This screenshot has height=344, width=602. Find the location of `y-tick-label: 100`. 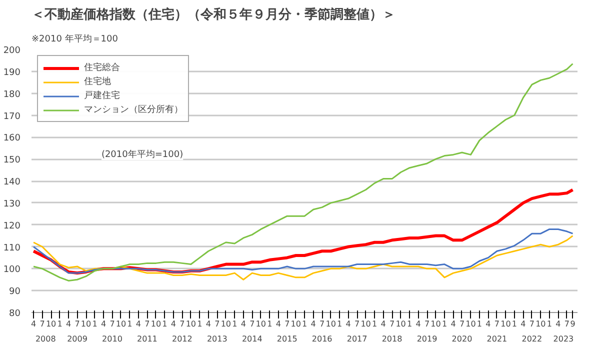

y-tick-label: 100 is located at coordinates (12, 270).